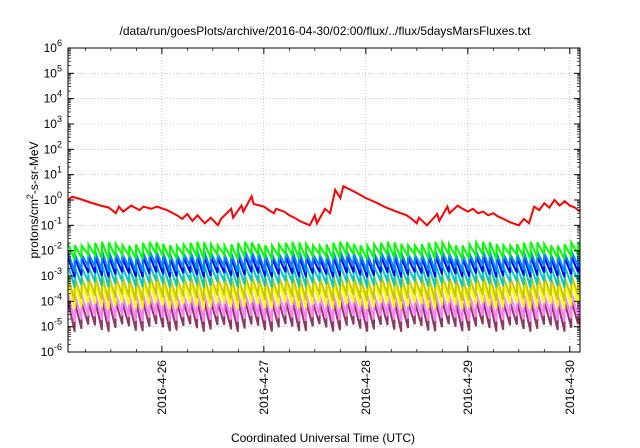 Image resolution: width=640 pixels, height=448 pixels. I want to click on y-tick-label: 10⁻³, so click(51, 274).